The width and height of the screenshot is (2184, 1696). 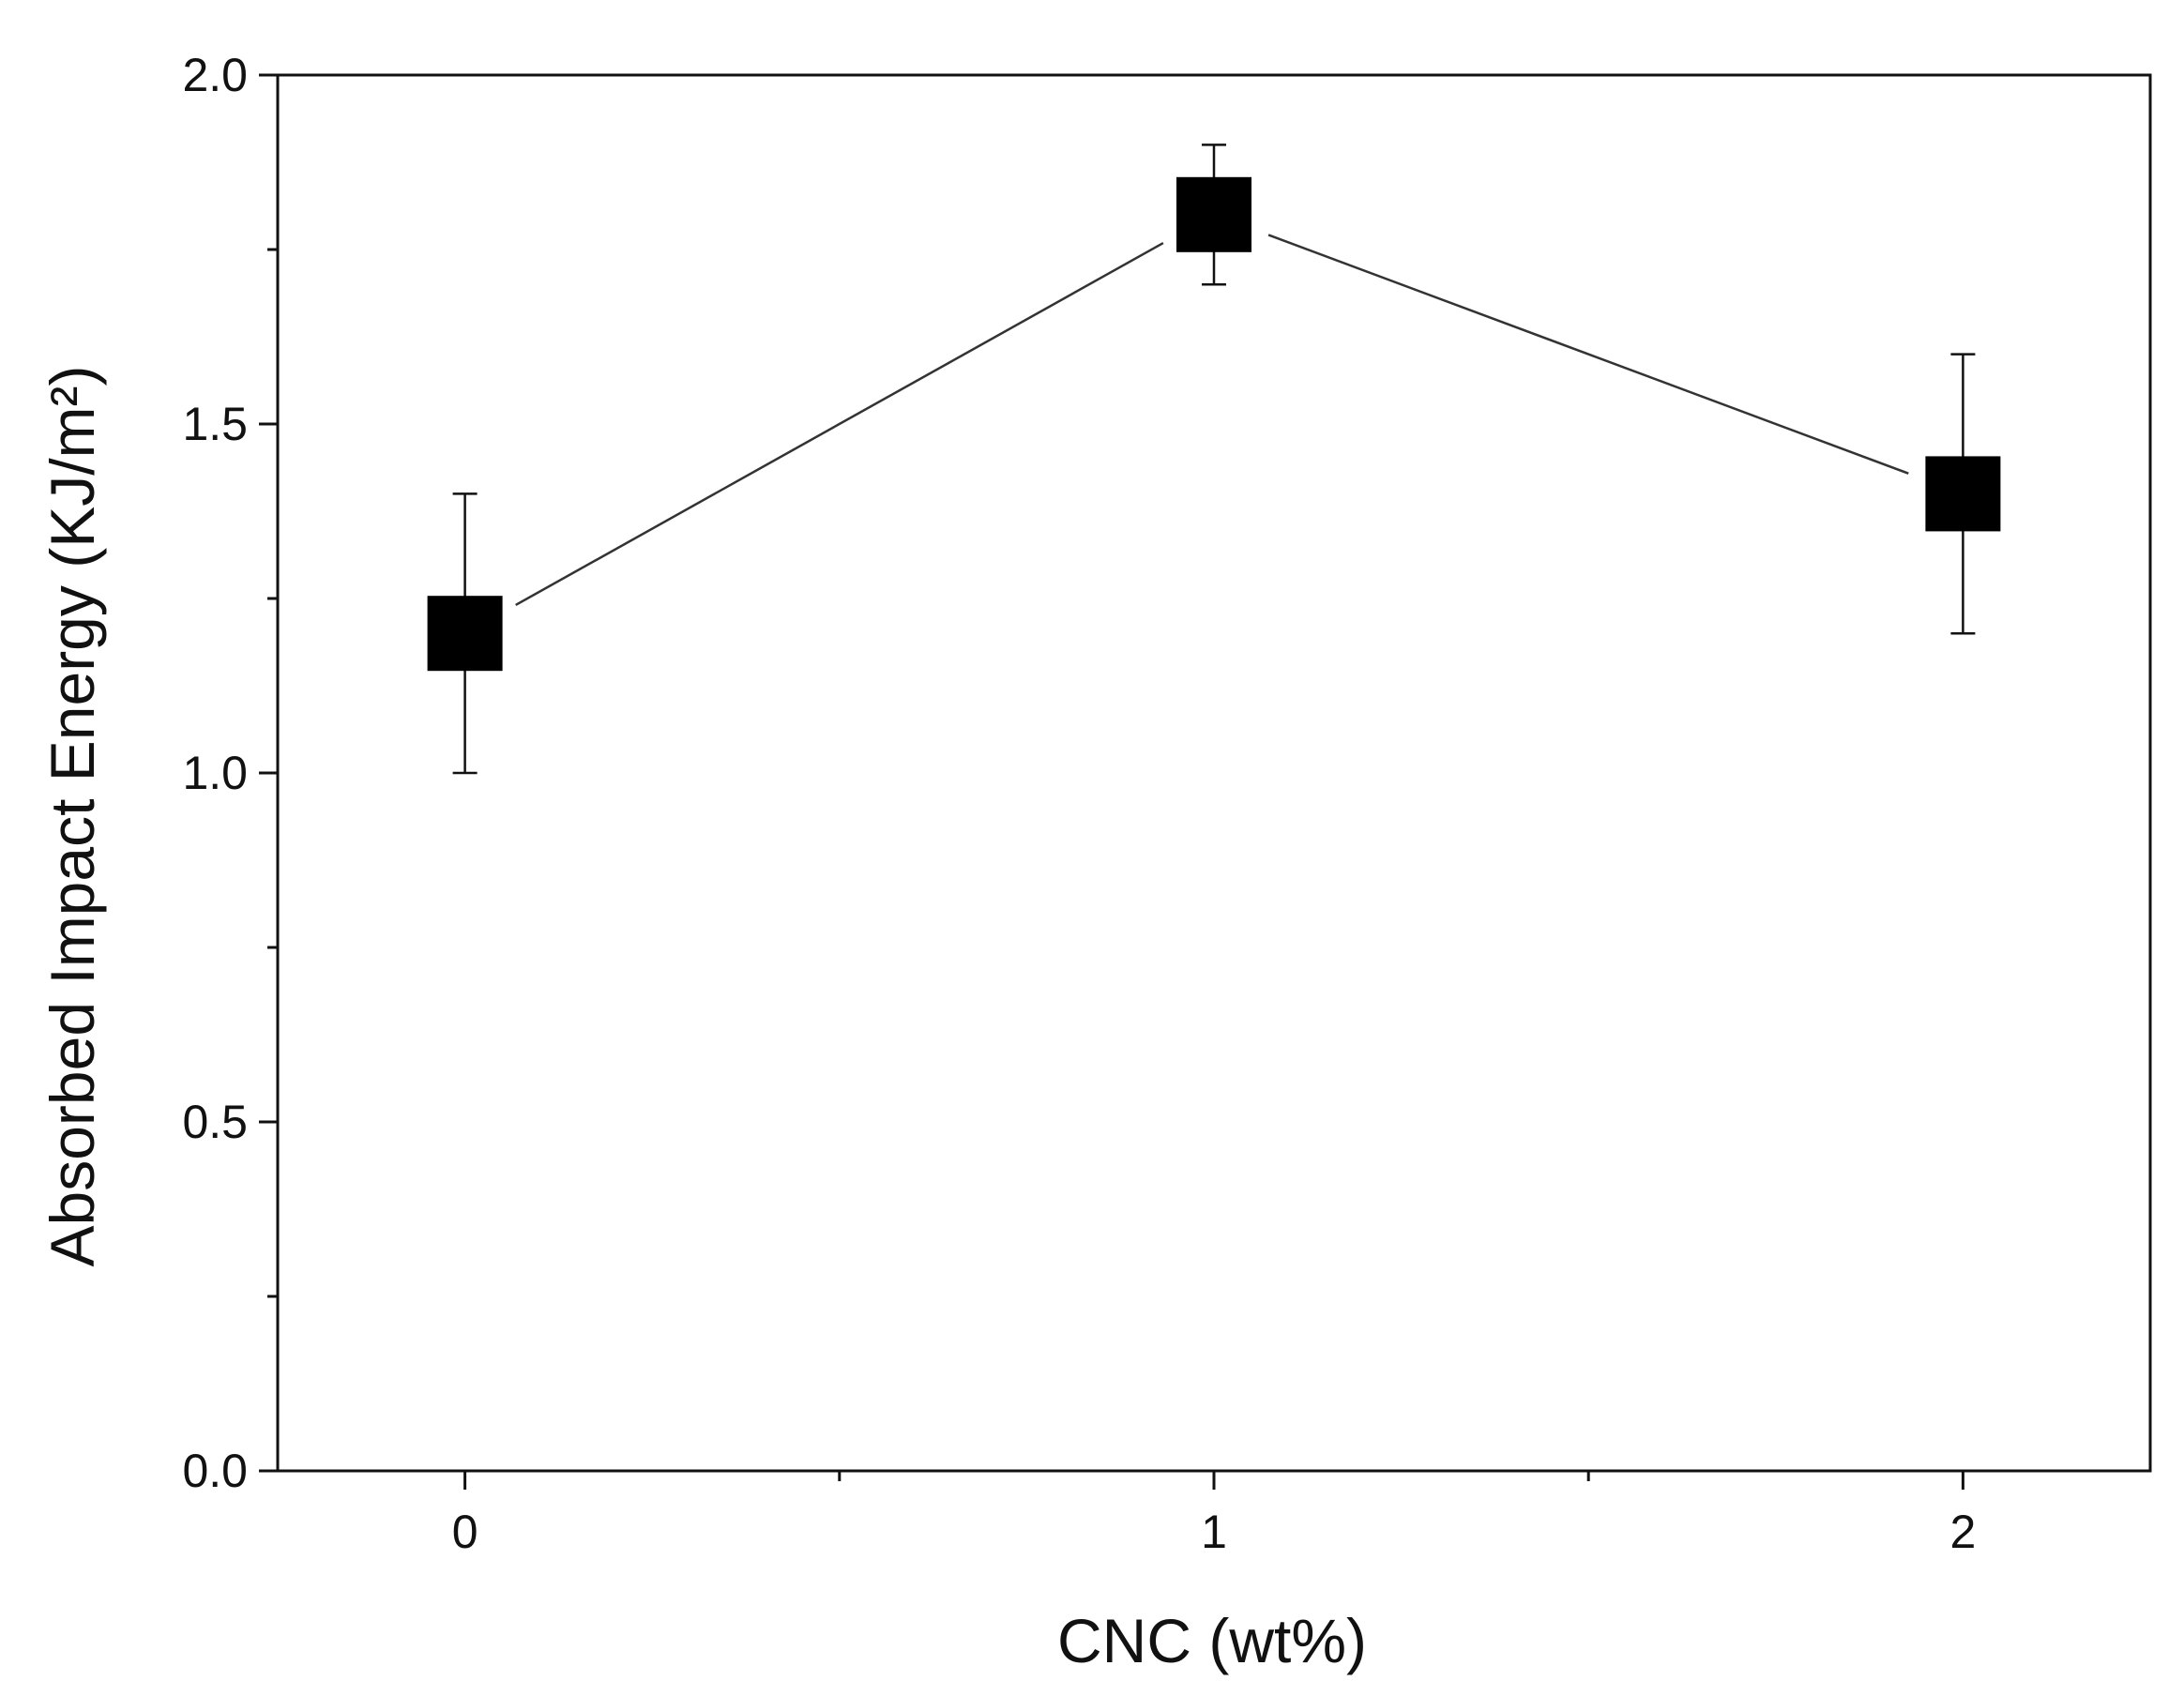 What do you see at coordinates (215, 773) in the screenshot?
I see `y-tick-label: 1.0` at bounding box center [215, 773].